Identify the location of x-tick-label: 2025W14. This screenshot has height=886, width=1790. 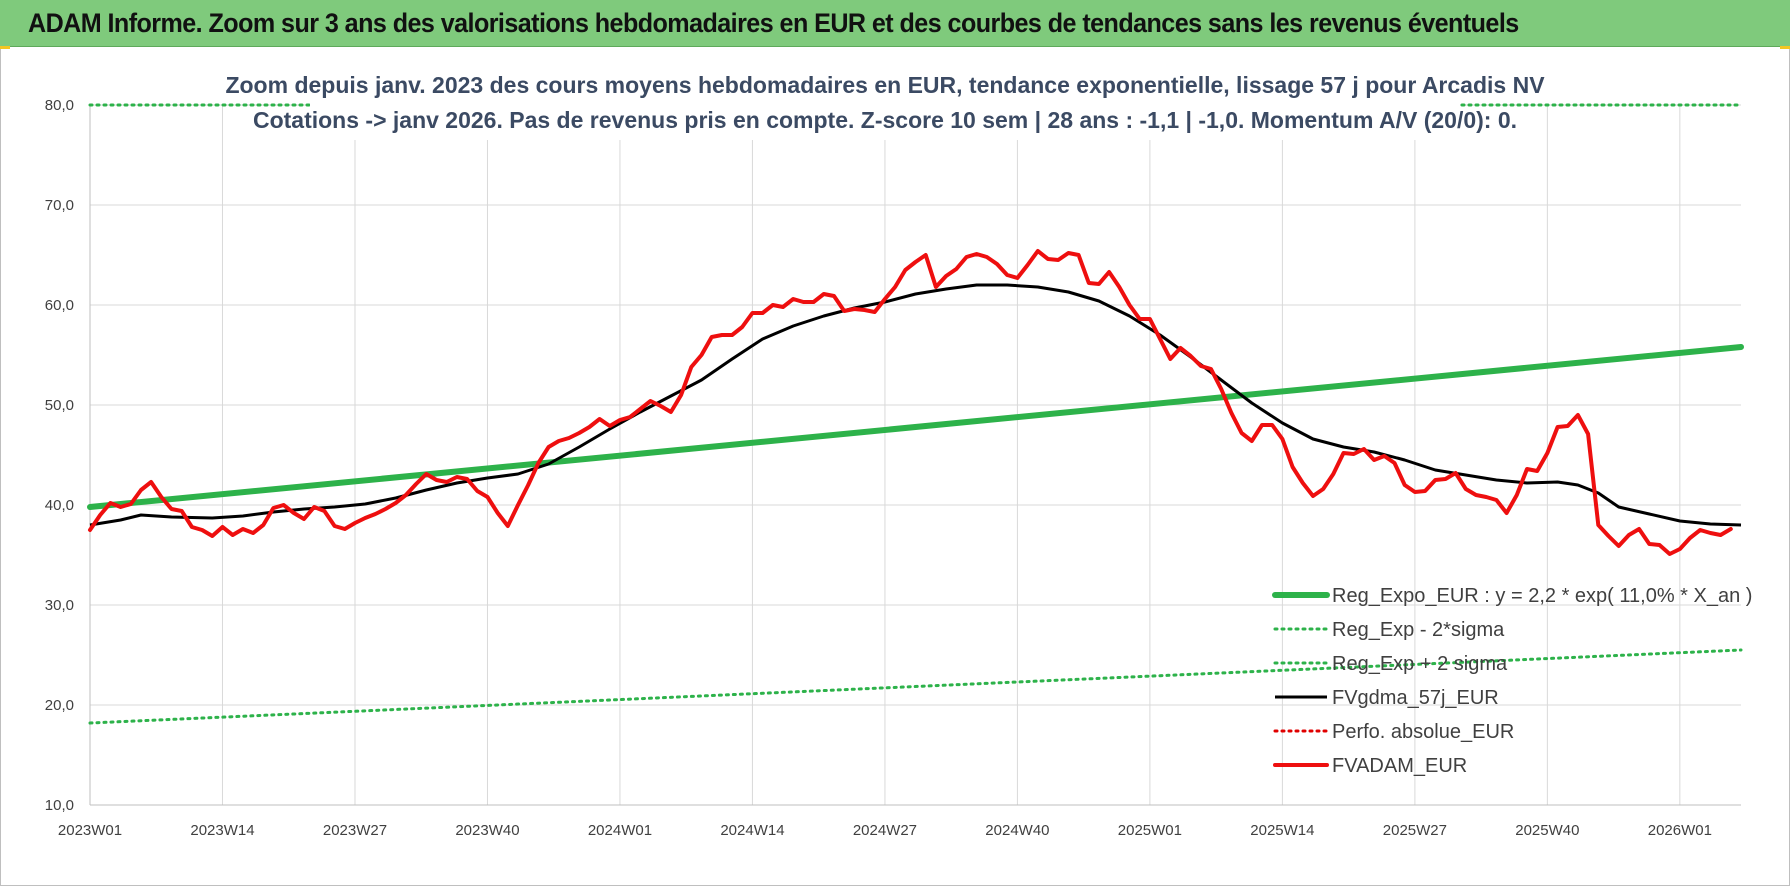
(1282, 830).